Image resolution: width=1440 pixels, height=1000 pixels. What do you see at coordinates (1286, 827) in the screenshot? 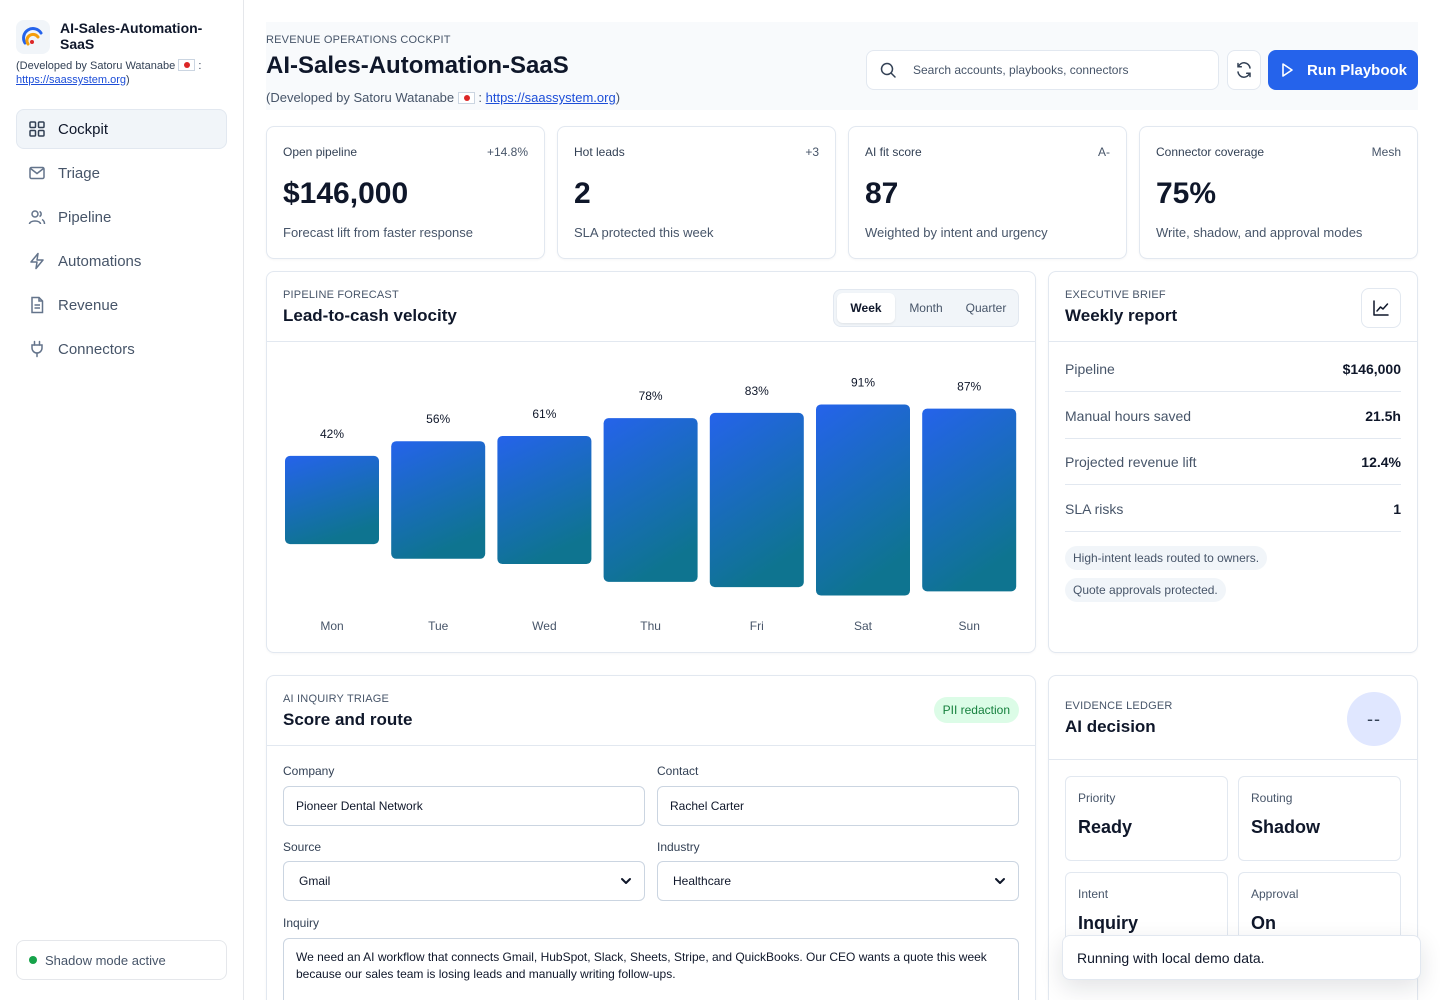
I see `decision-card-value: Shadow` at bounding box center [1286, 827].